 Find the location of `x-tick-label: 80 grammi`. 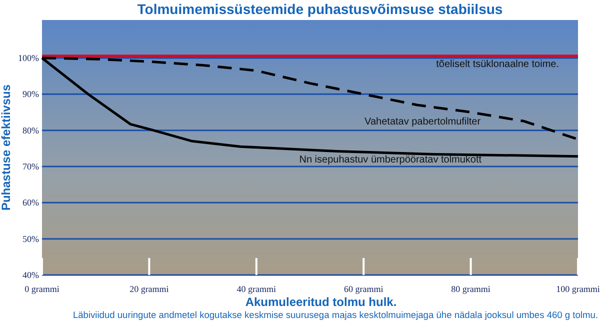

x-tick-label: 80 grammi is located at coordinates (471, 289).